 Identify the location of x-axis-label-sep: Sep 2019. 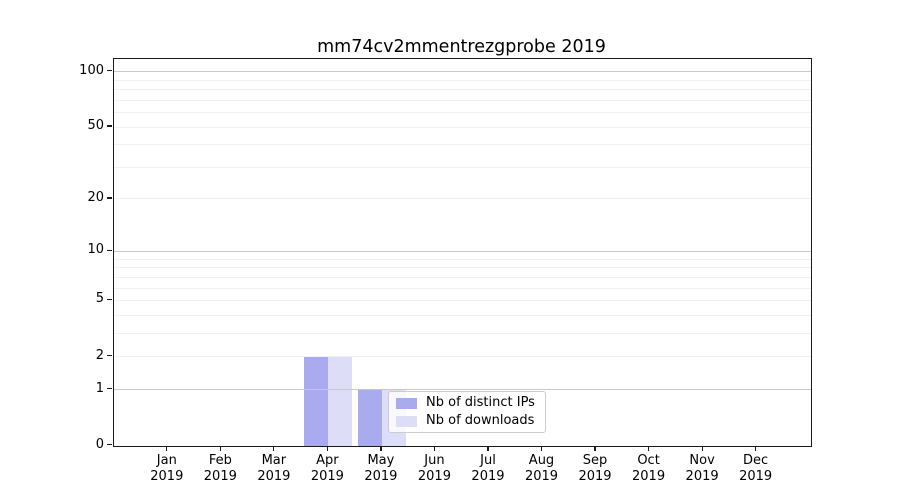
(595, 468).